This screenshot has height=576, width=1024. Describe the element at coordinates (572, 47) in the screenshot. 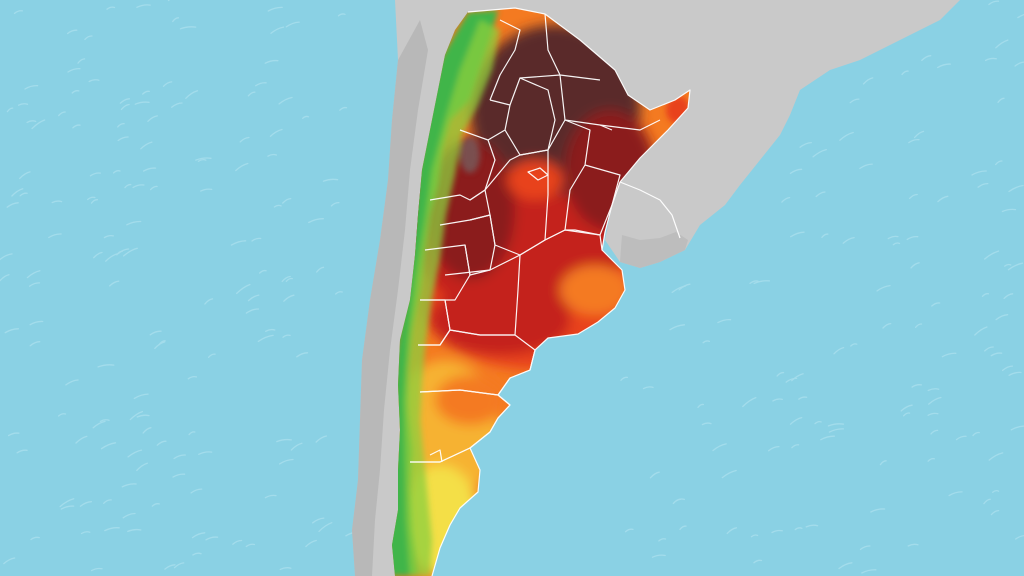

I see `border-salta-formosa` at that location.